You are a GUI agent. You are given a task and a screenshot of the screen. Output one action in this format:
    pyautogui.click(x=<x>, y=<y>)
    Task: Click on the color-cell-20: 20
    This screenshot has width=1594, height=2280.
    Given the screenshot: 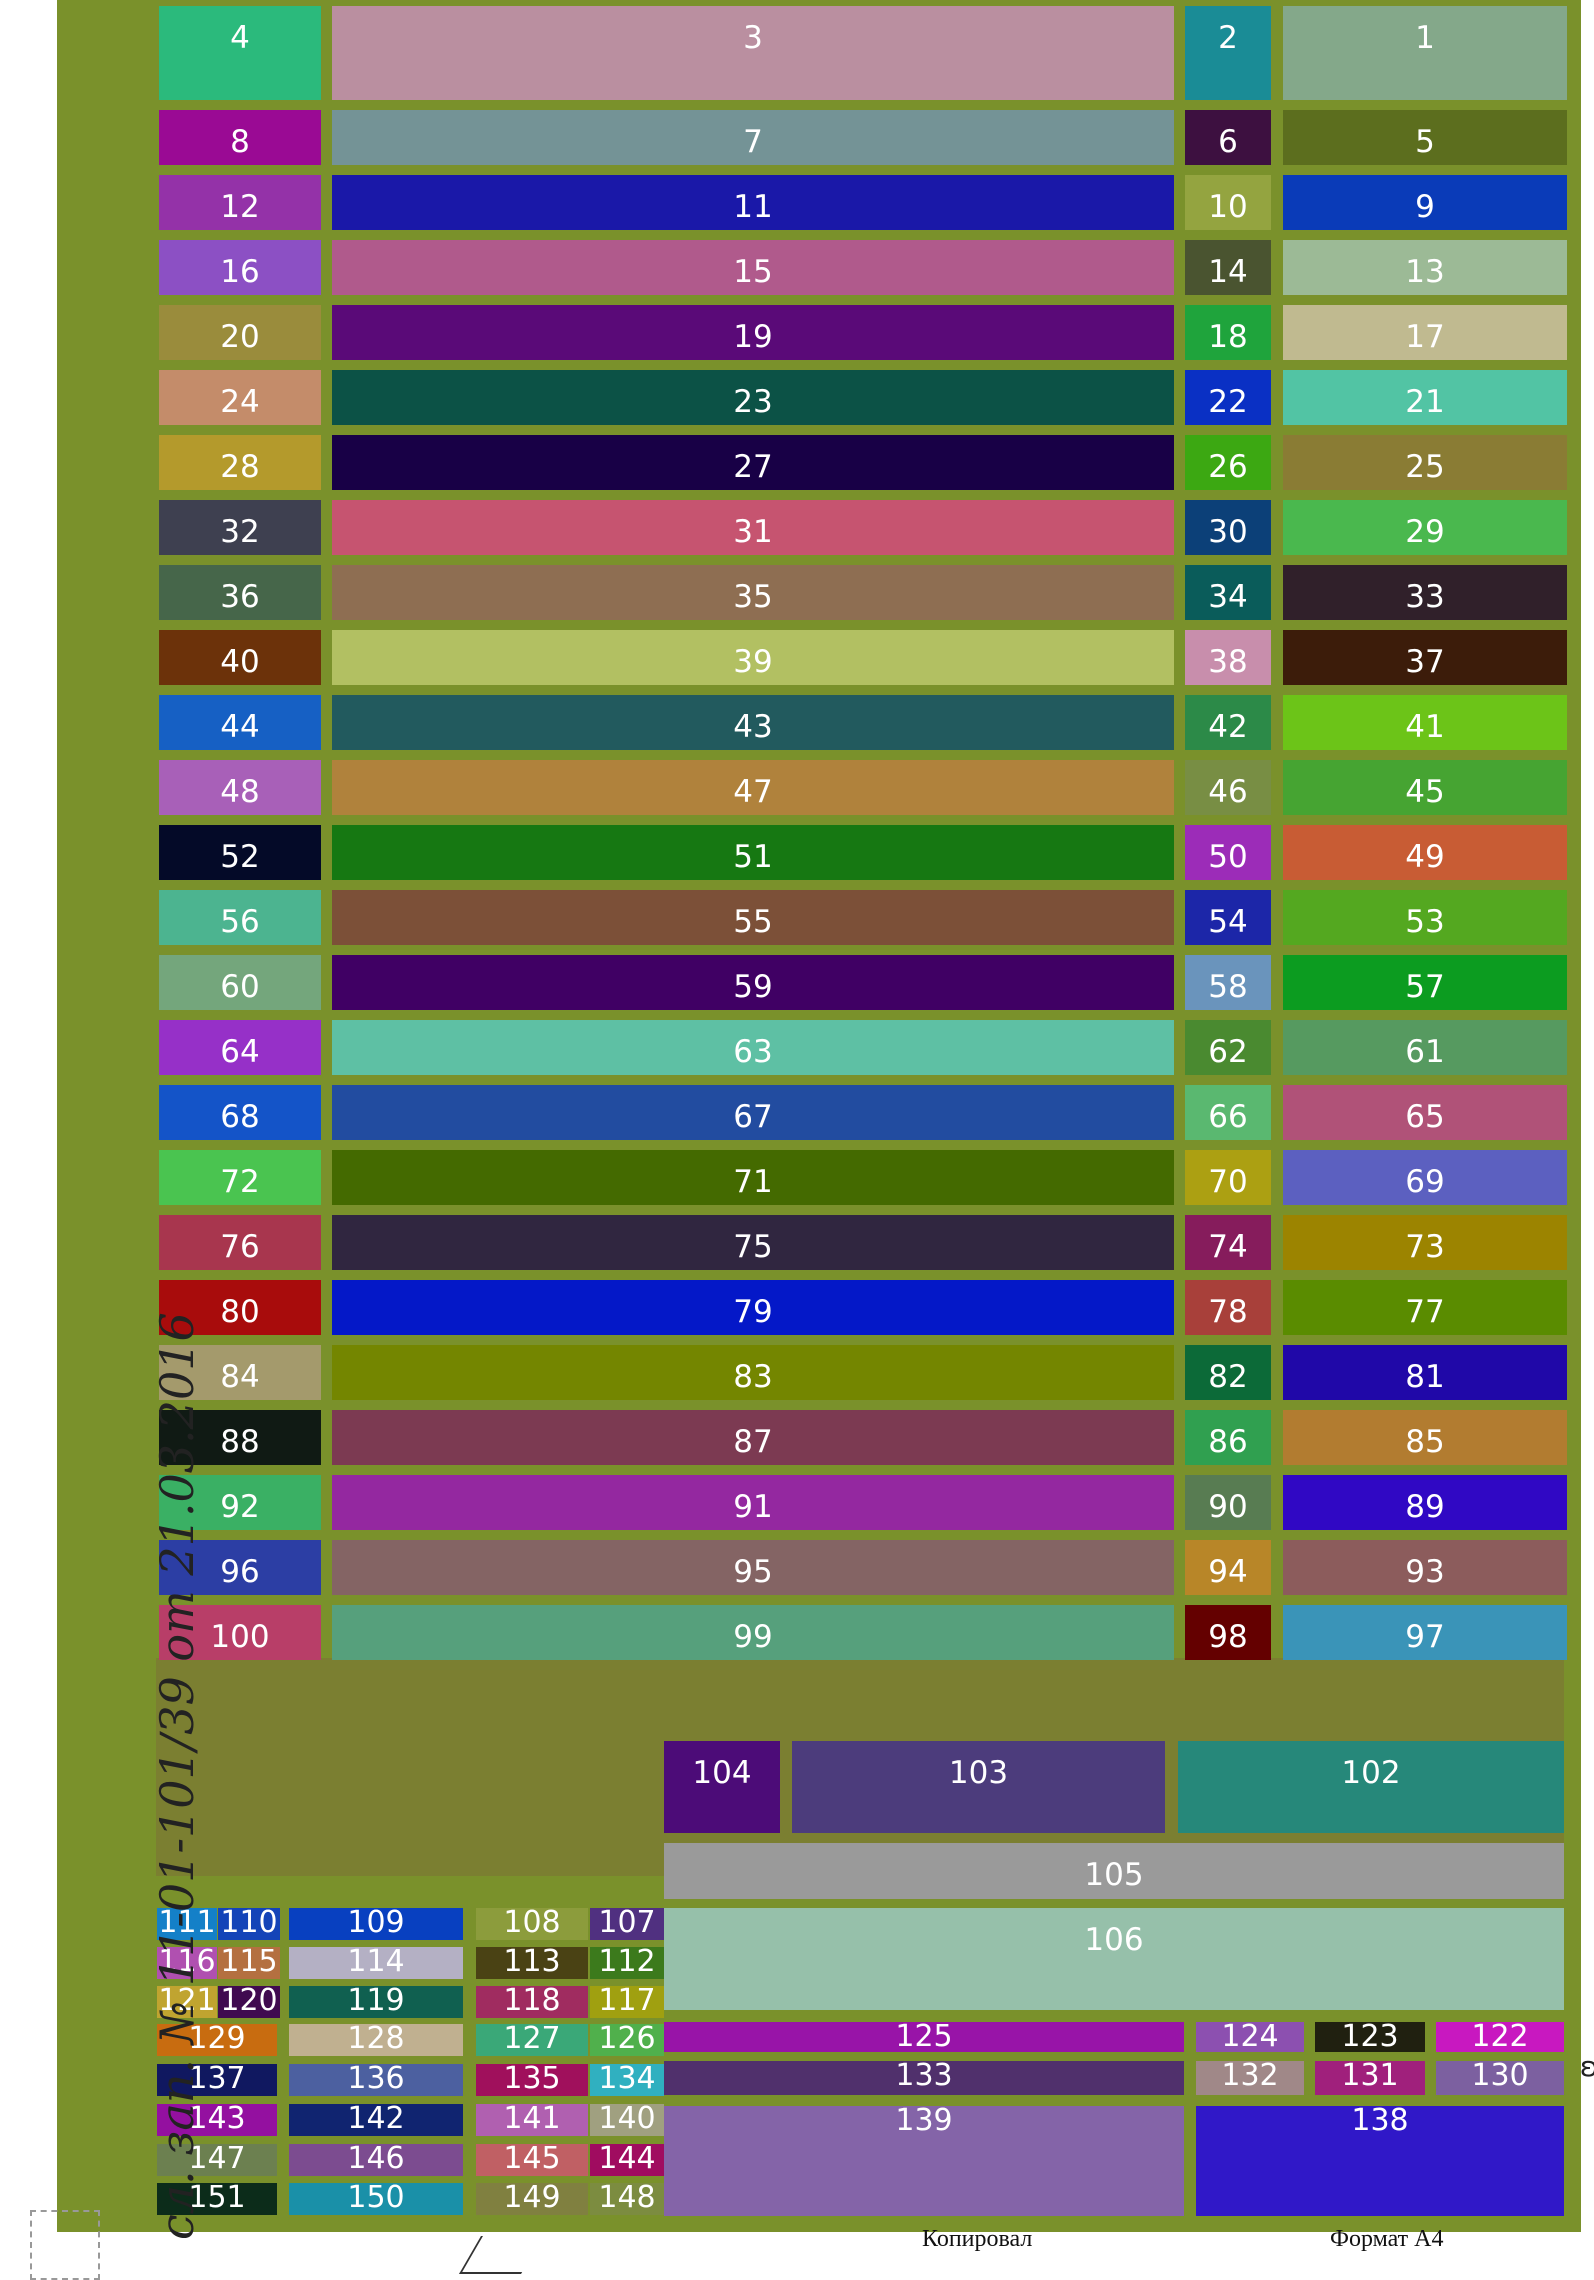 What is the action you would take?
    pyautogui.click(x=240, y=332)
    